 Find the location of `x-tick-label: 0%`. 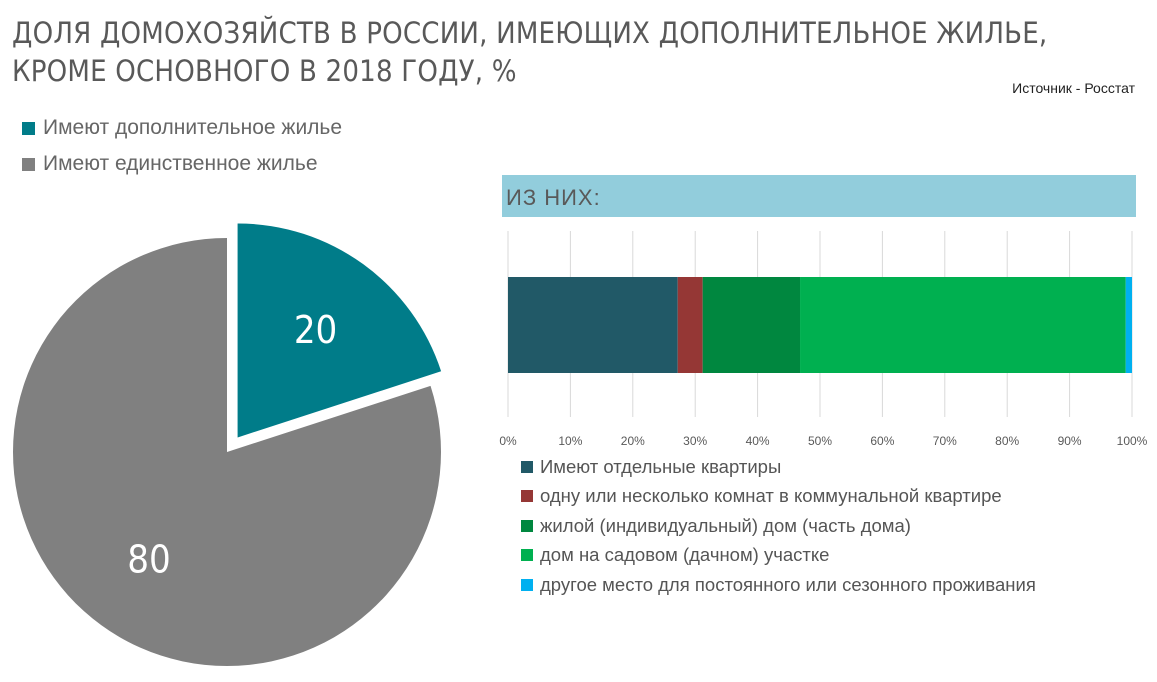

x-tick-label: 0% is located at coordinates (508, 441).